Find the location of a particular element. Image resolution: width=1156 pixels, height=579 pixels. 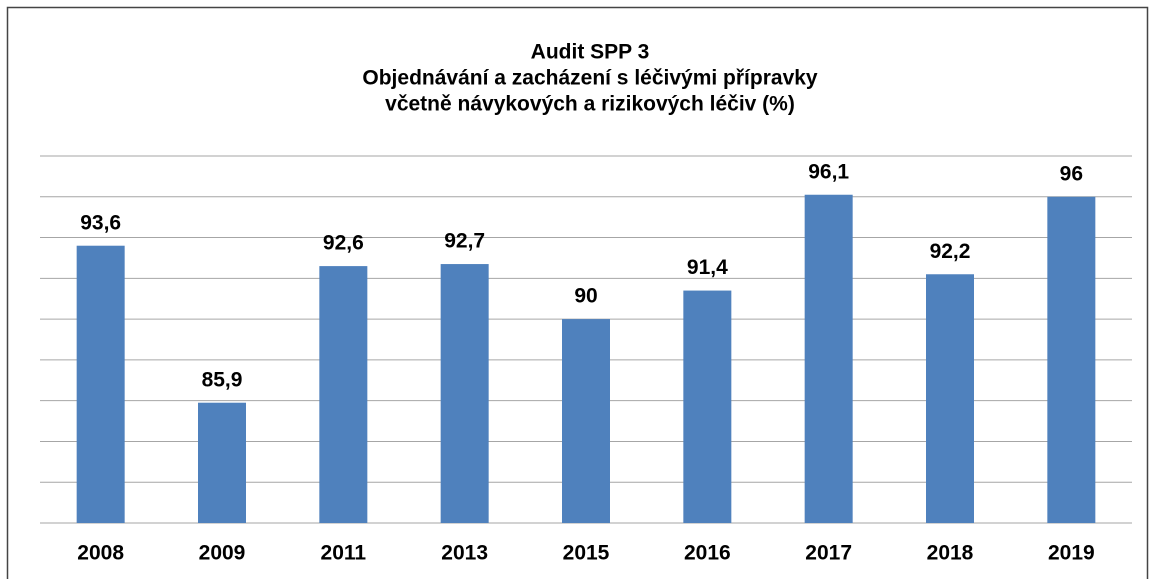

x-tick-label: 2015 is located at coordinates (586, 553).